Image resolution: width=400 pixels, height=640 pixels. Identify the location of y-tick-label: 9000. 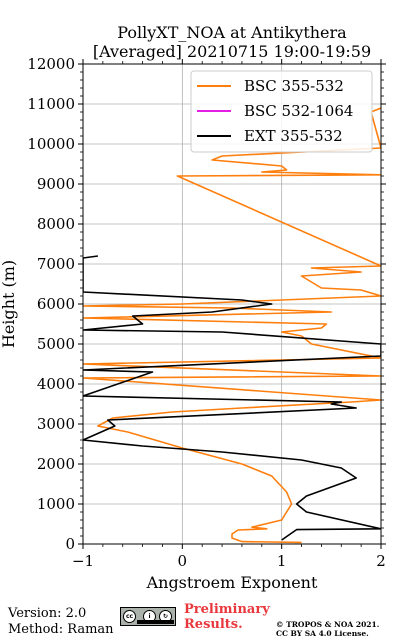
(56, 184).